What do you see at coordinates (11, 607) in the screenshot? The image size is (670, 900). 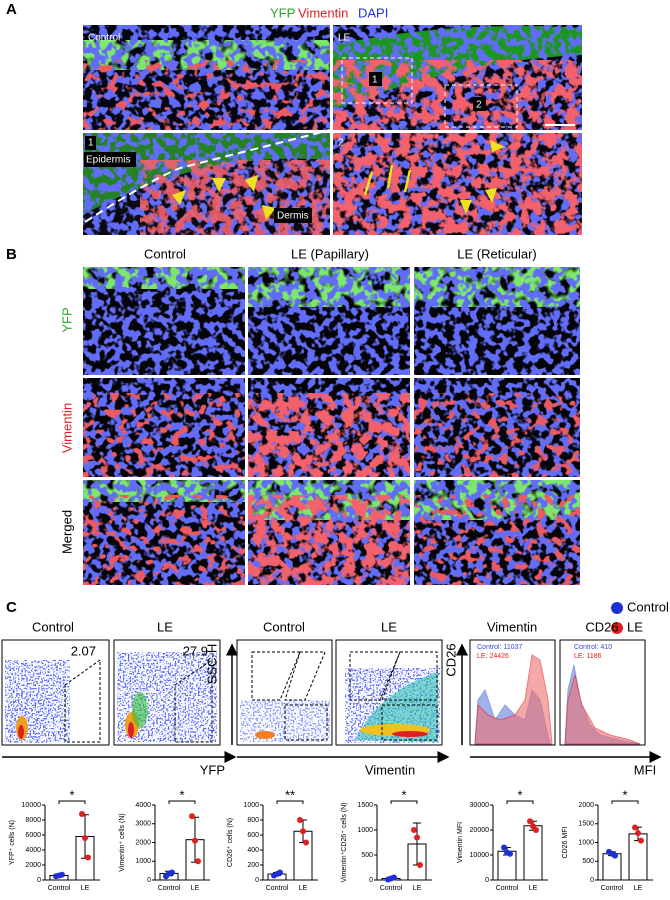 I see `panel-label: C` at bounding box center [11, 607].